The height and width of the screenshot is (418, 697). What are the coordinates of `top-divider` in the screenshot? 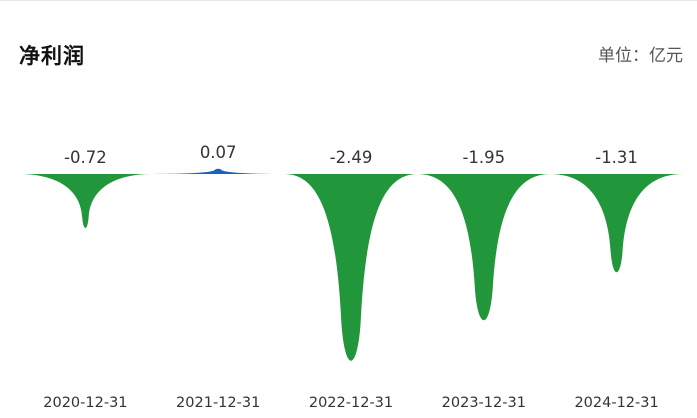 It's located at (348, 0).